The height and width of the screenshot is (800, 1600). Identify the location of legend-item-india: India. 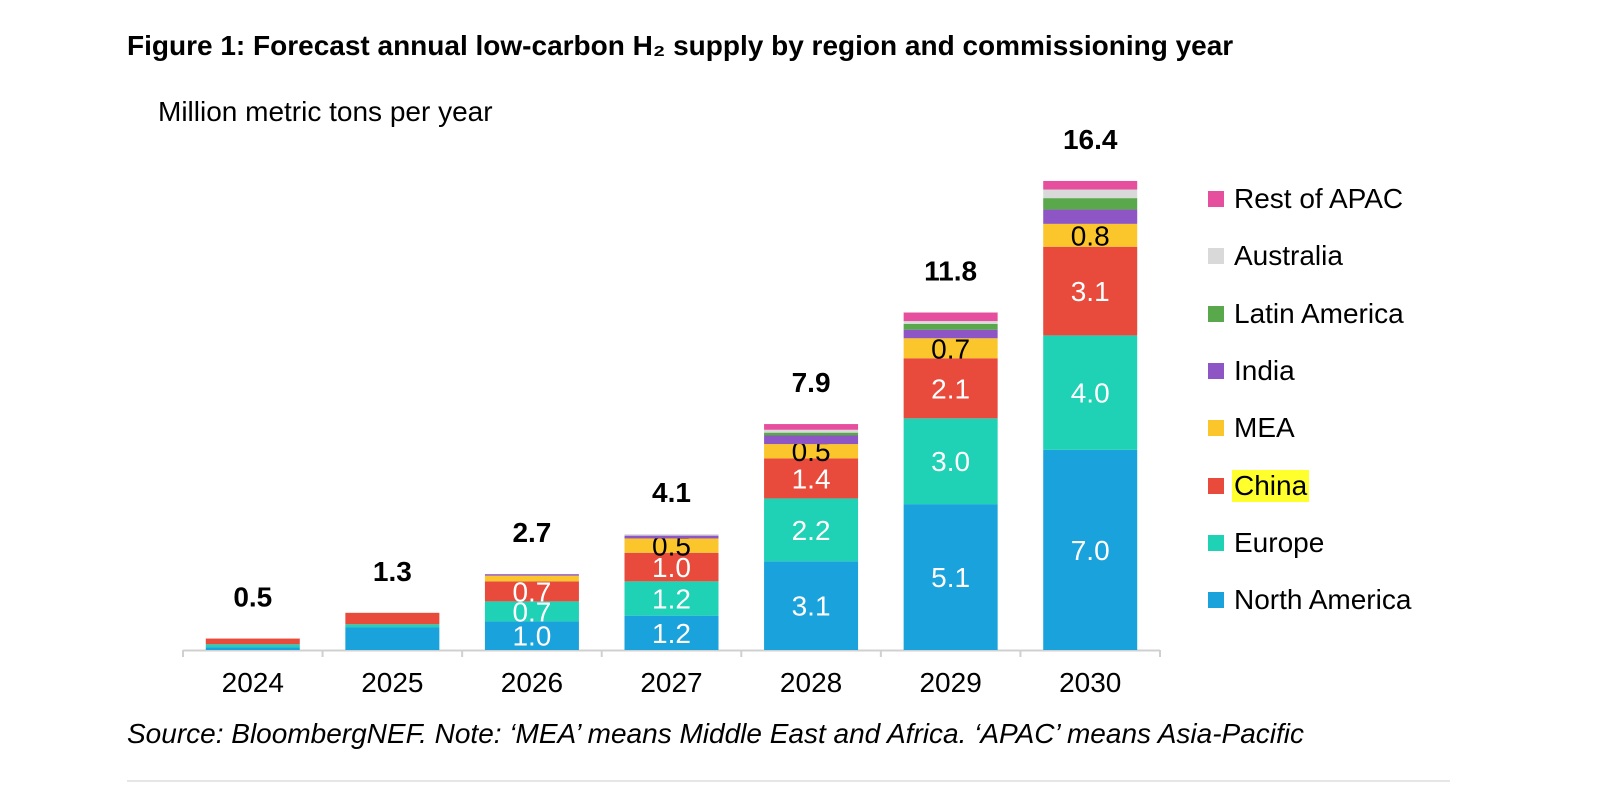
(1252, 371).